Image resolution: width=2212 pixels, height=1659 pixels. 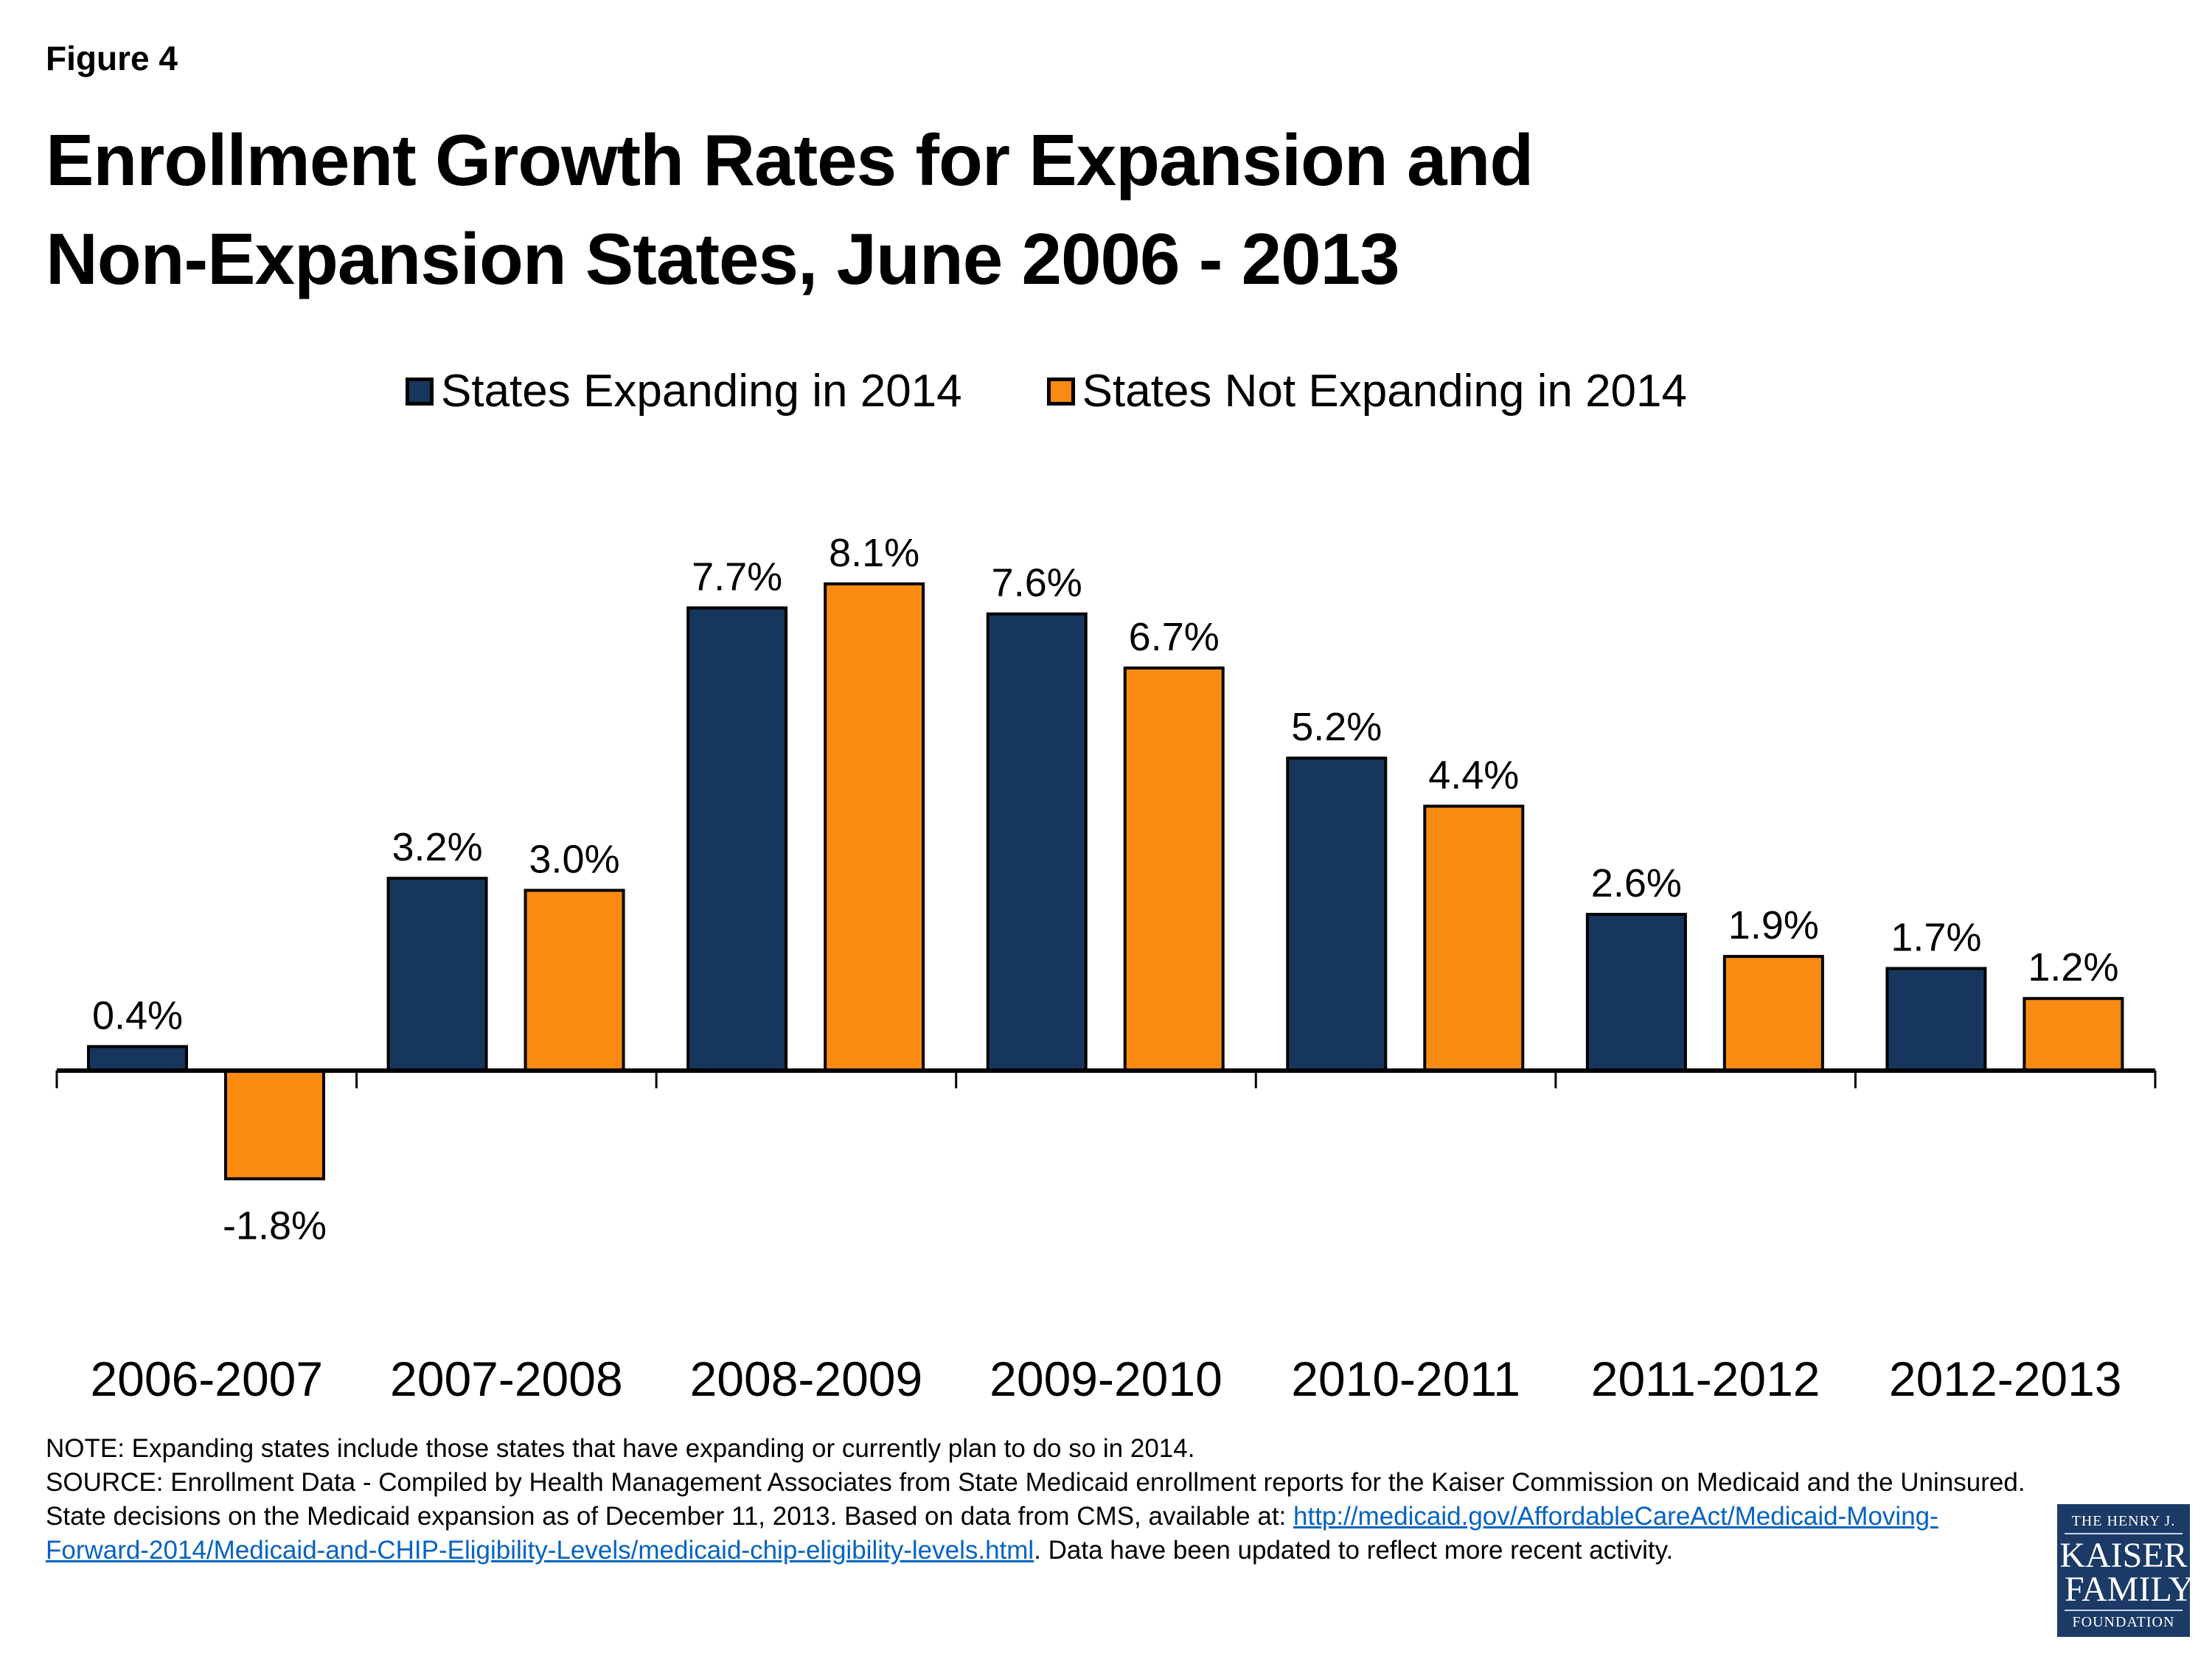 I want to click on data-label: 2.6%, so click(x=1636, y=883).